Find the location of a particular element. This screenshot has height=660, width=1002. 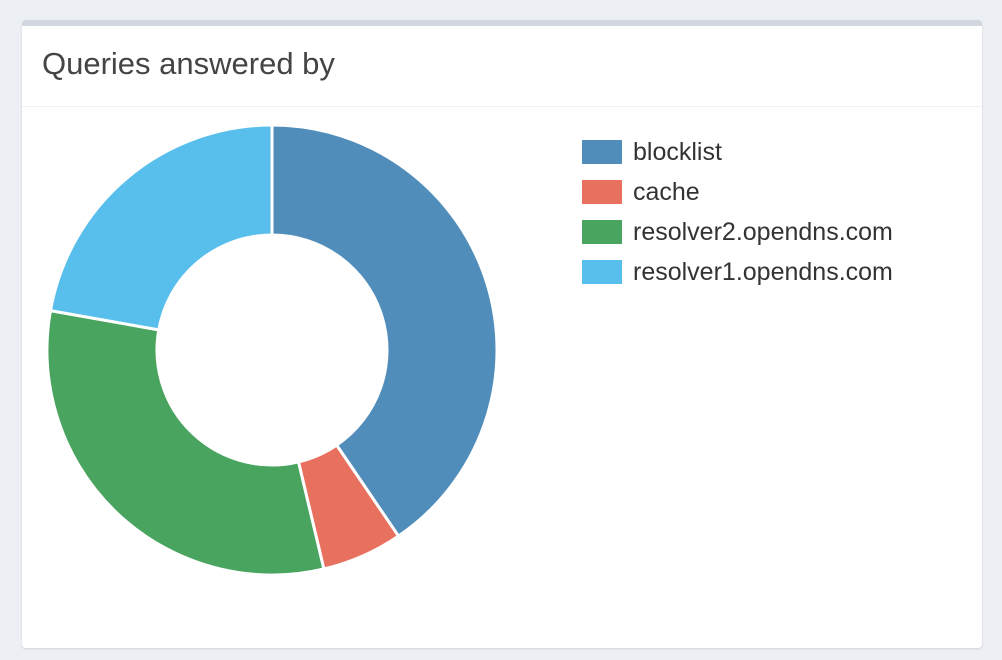

legend-item: cache is located at coordinates (737, 192).